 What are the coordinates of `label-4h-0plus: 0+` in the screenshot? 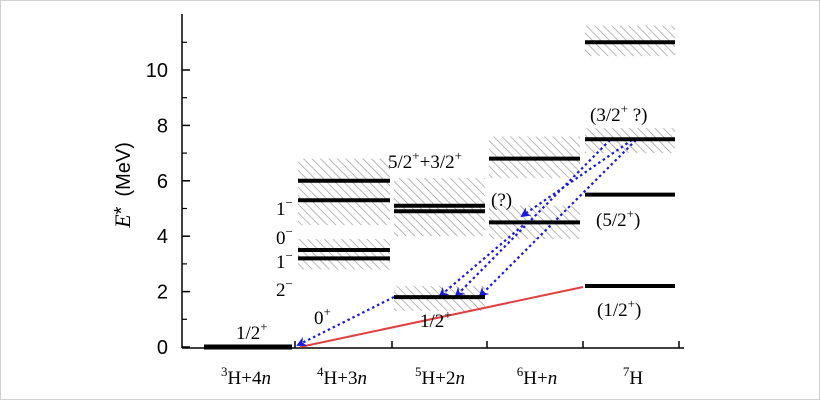 It's located at (322, 316).